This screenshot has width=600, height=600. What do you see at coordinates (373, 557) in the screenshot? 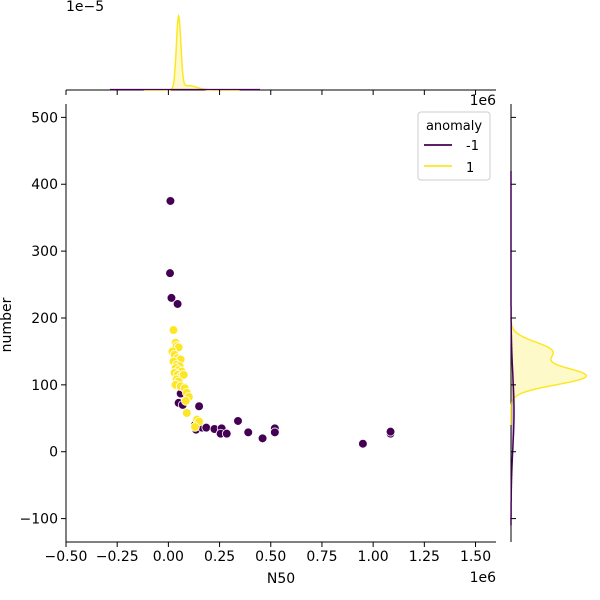
I see `x-tick-label: 1.00` at bounding box center [373, 557].